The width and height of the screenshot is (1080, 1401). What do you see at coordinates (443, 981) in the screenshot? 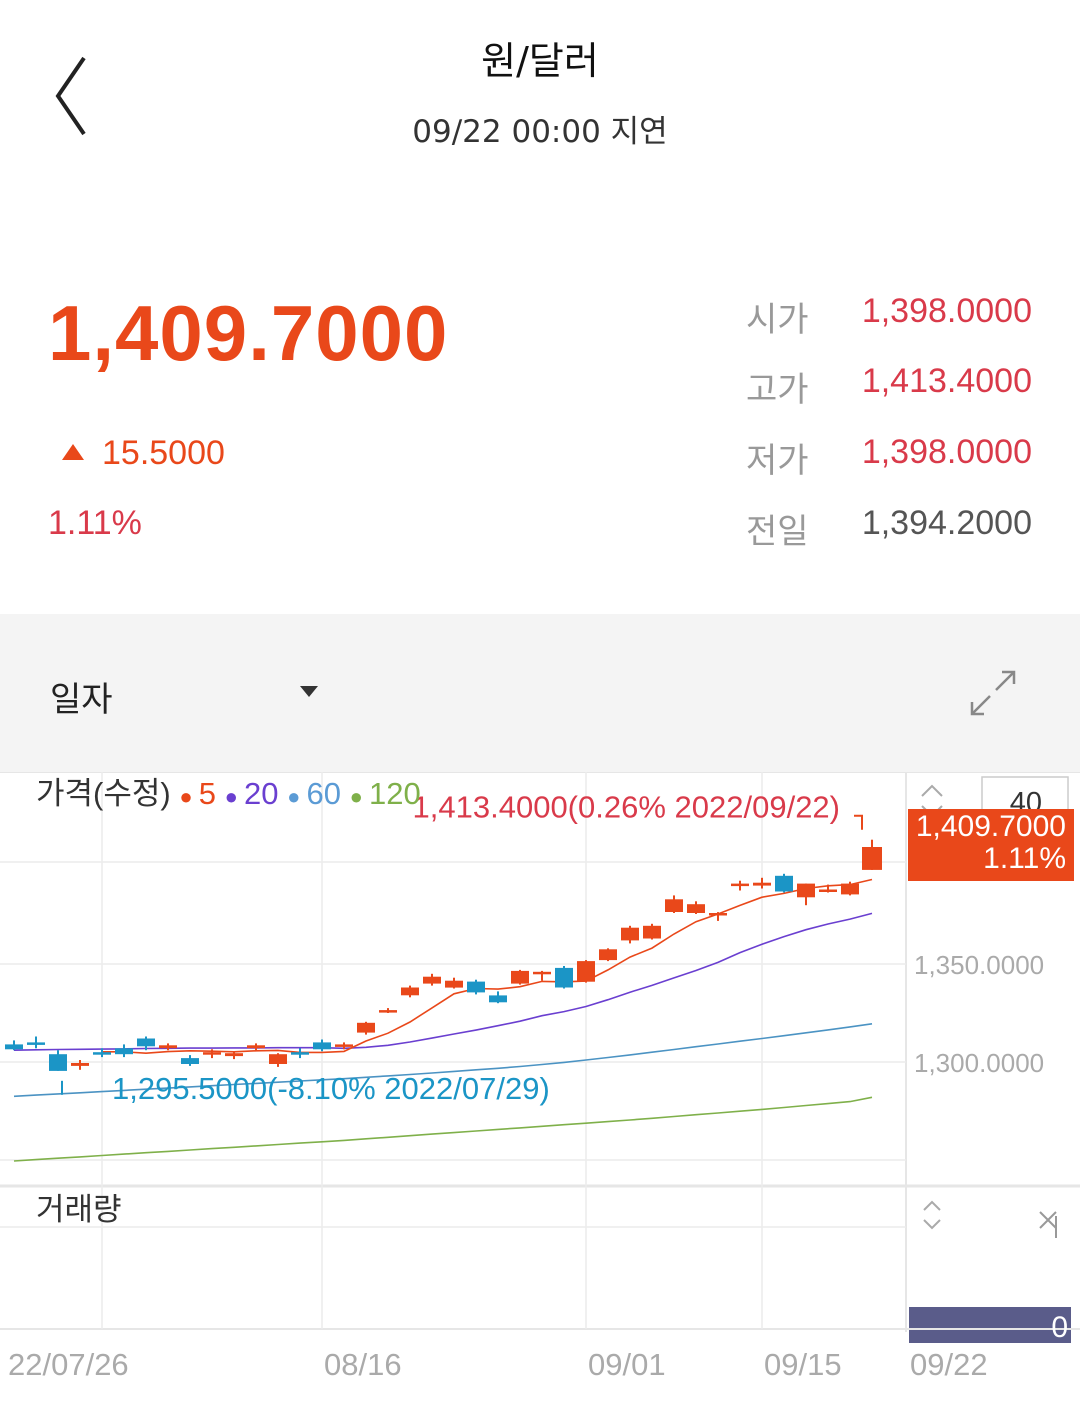
I see `ma20-line` at bounding box center [443, 981].